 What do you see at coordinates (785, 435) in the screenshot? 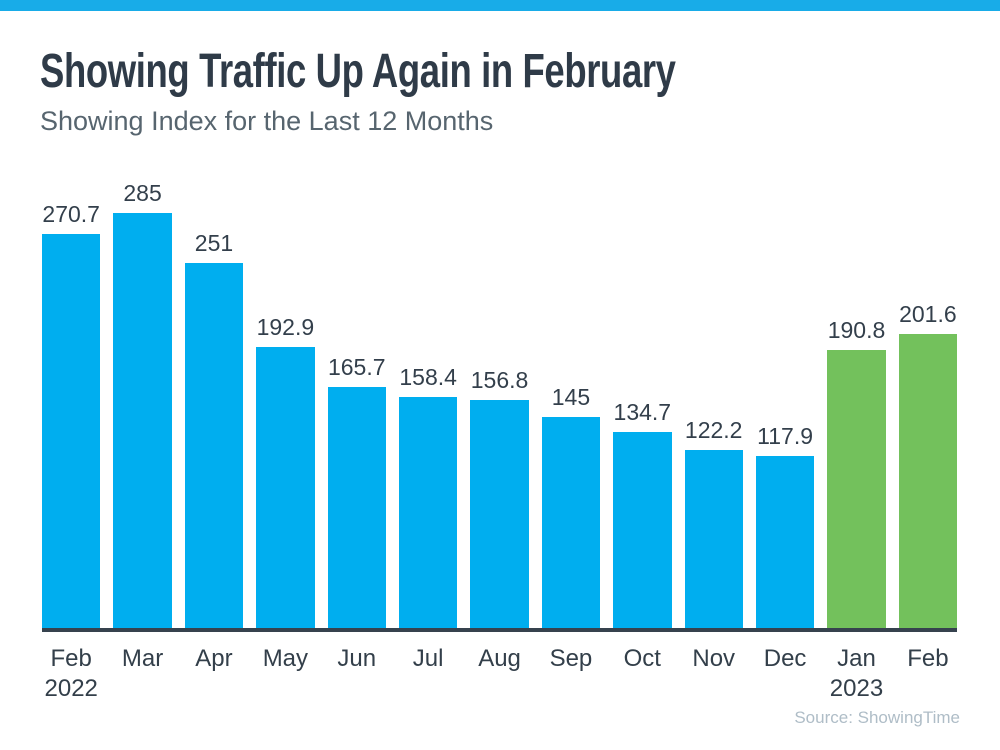
I see `bar-value-label: 117.9` at bounding box center [785, 435].